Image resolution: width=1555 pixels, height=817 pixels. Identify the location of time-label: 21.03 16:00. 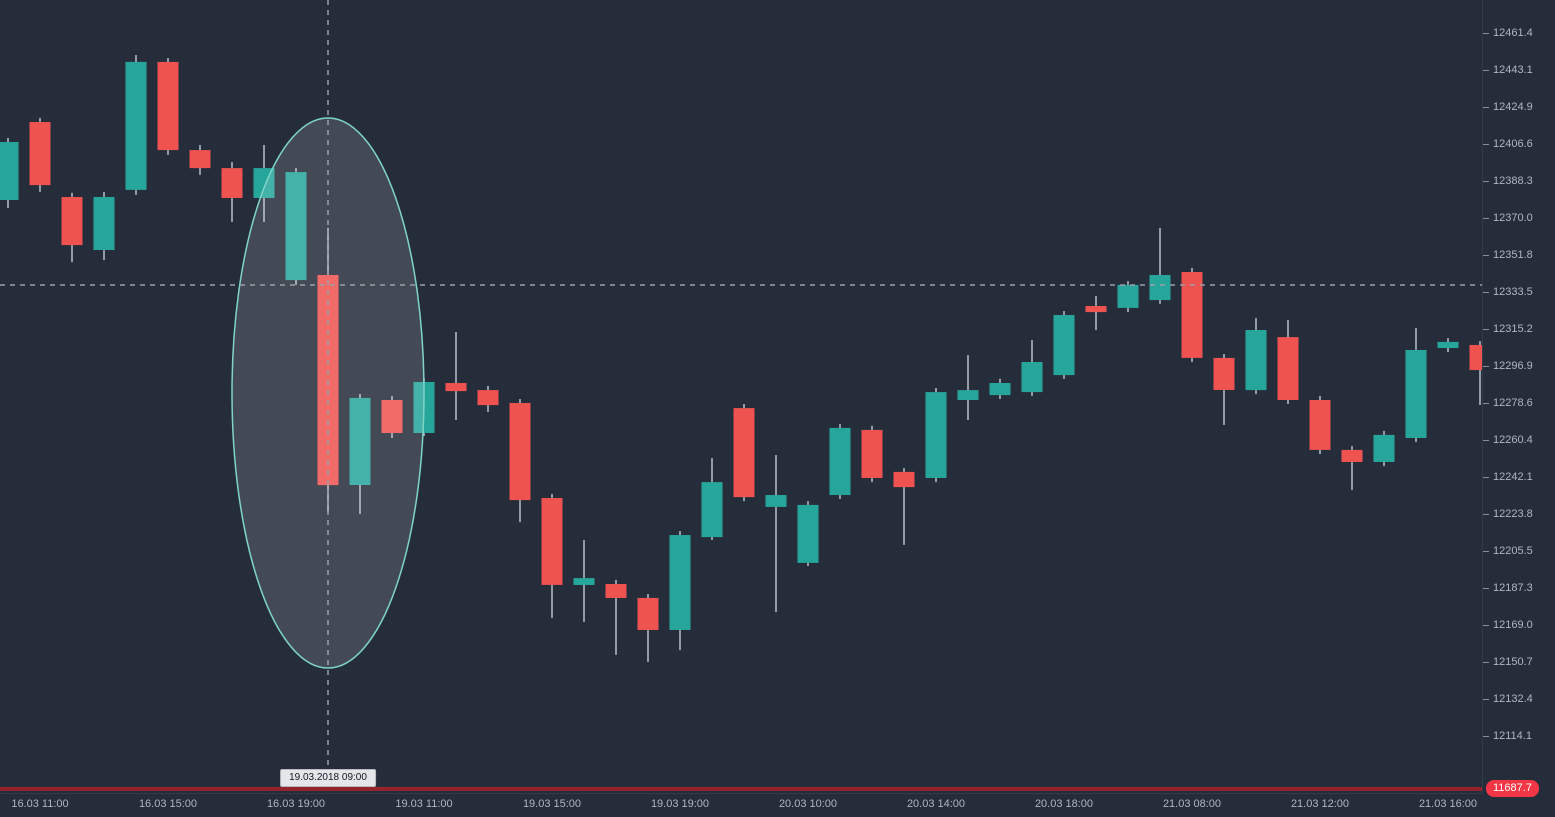
(1448, 804).